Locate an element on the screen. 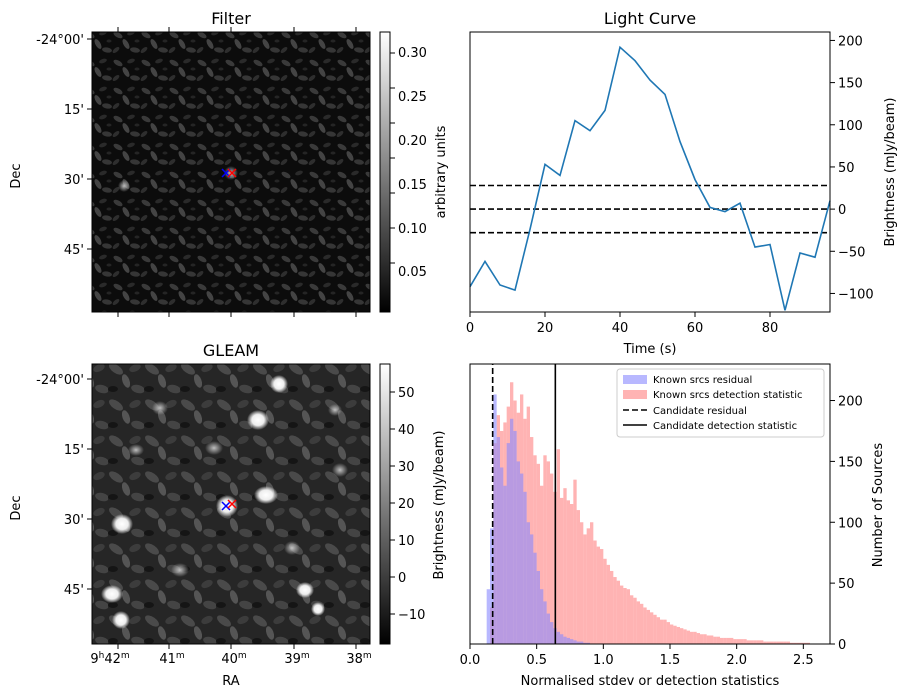 The width and height of the screenshot is (907, 699). light-curve-x-ticks: 0 20 40 60 80 is located at coordinates (622, 324).